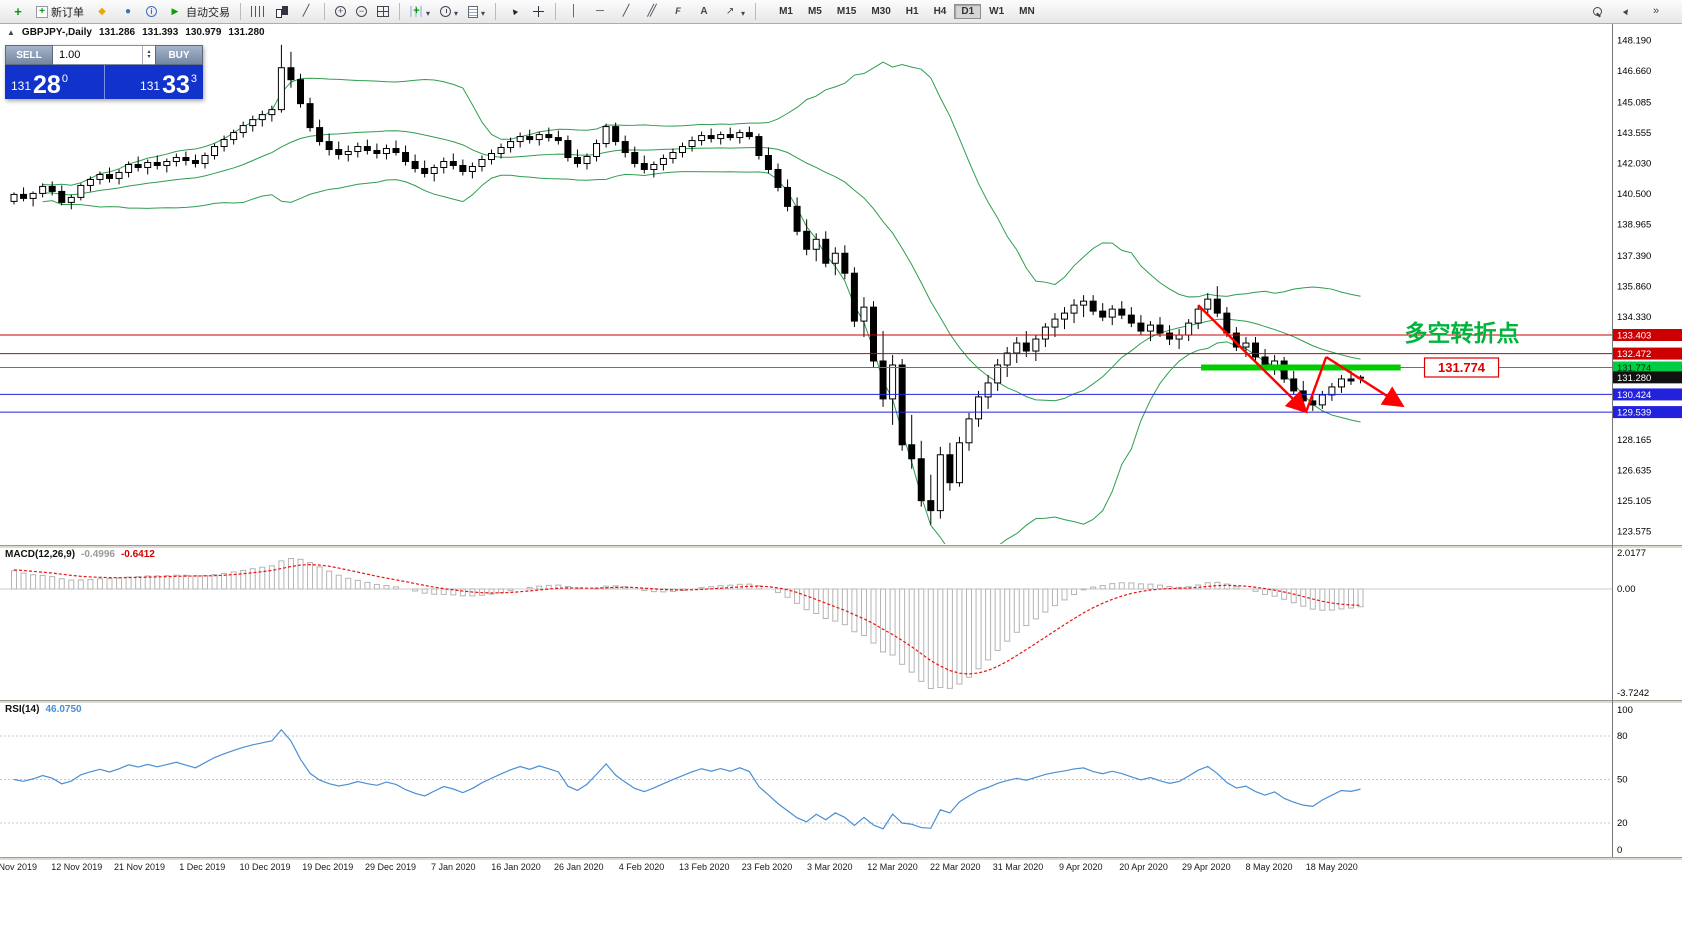 The height and width of the screenshot is (947, 1682). What do you see at coordinates (383, 11) in the screenshot?
I see `tile-windows-button` at bounding box center [383, 11].